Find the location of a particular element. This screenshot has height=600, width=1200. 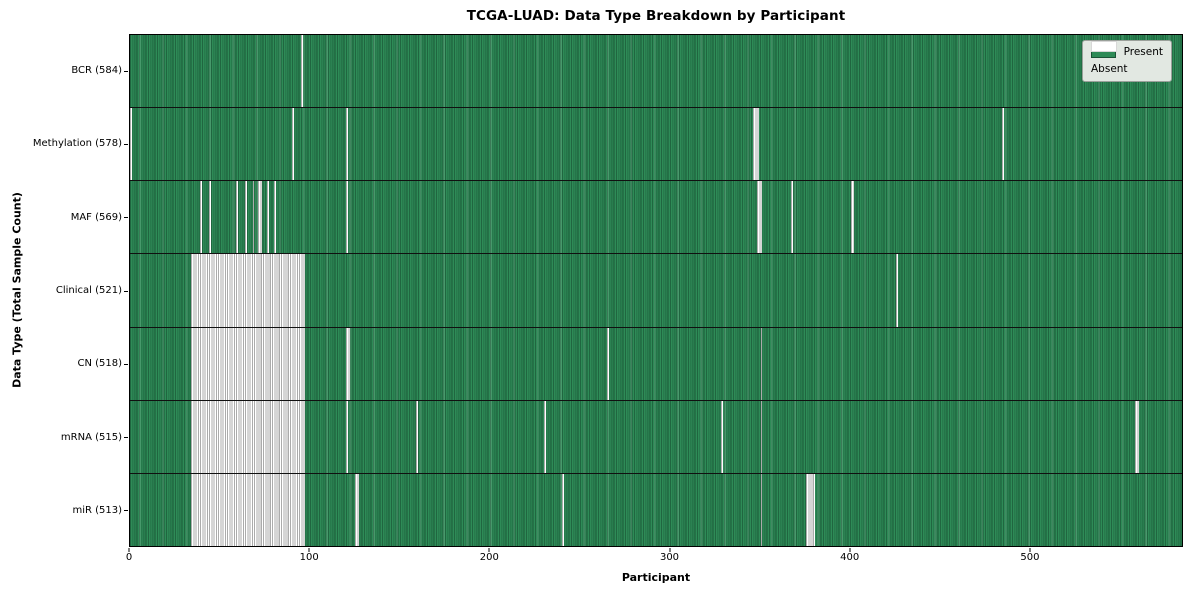

legend-absent-label: Absent is located at coordinates (1109, 69).